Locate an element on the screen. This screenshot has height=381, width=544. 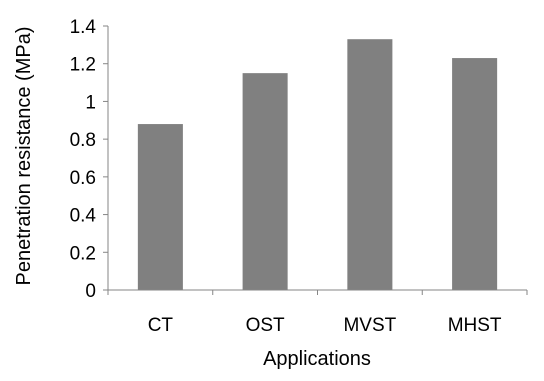
bar-mhst is located at coordinates (475, 174).